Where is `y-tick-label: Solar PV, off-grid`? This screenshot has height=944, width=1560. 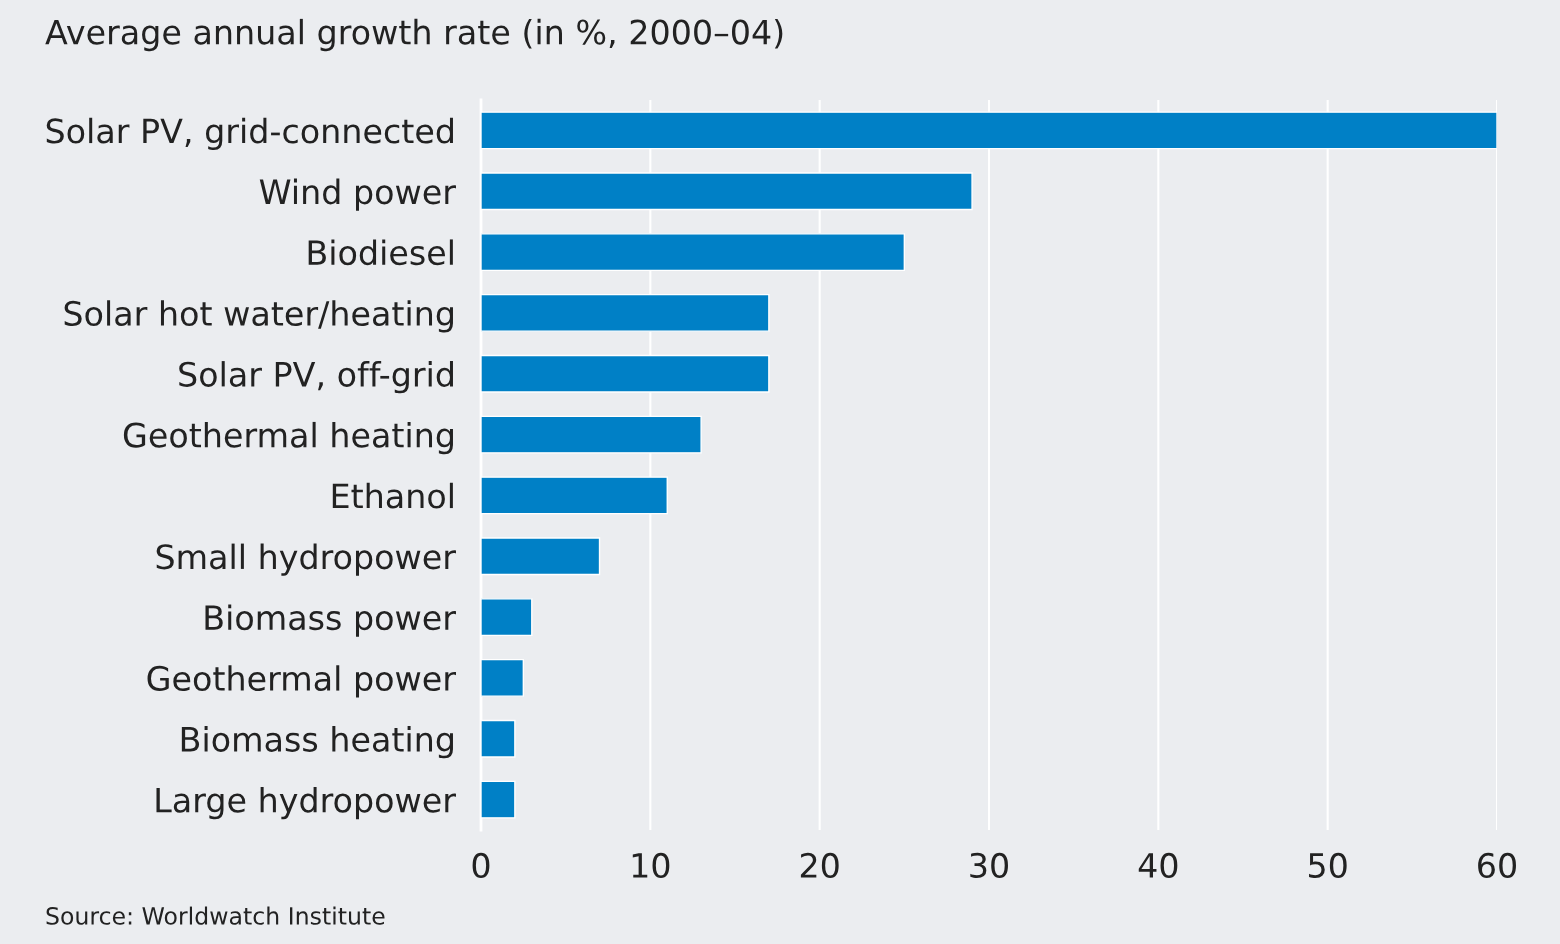
y-tick-label: Solar PV, off-grid is located at coordinates (316, 377).